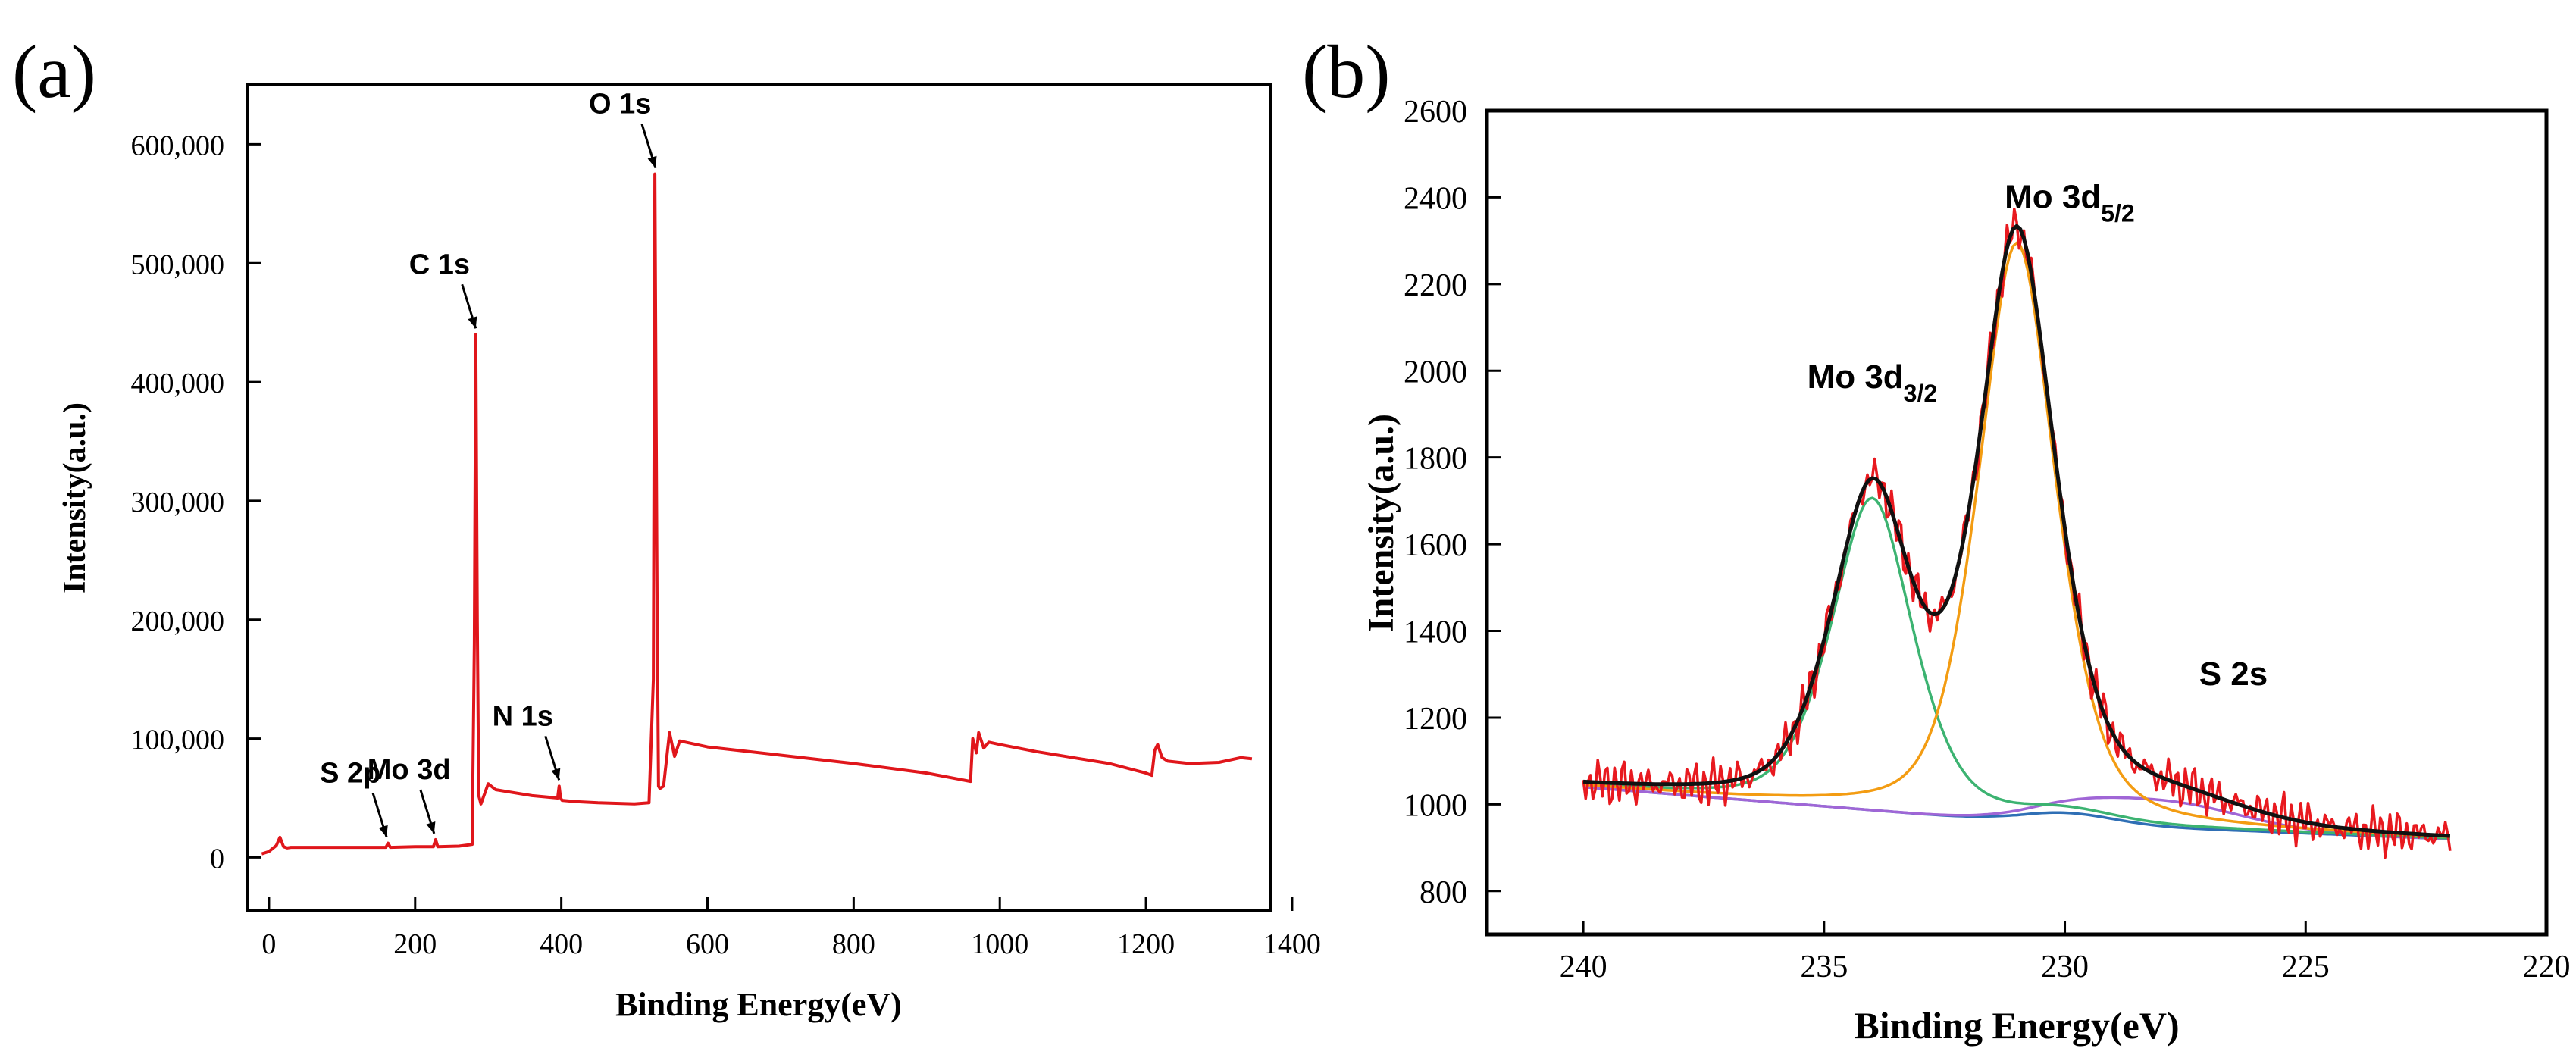 This screenshot has height=1064, width=2576. What do you see at coordinates (1921, 393) in the screenshot?
I see `annotation-subscript: 3/2` at bounding box center [1921, 393].